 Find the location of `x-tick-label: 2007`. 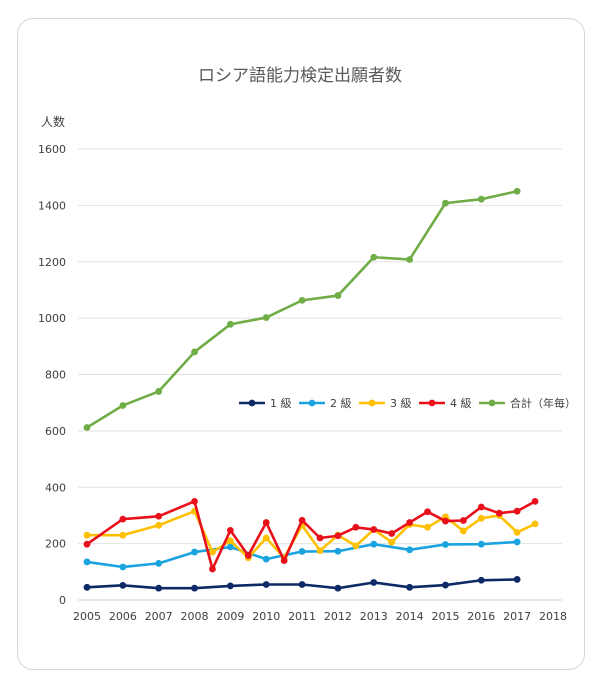

x-tick-label: 2007 is located at coordinates (159, 616).